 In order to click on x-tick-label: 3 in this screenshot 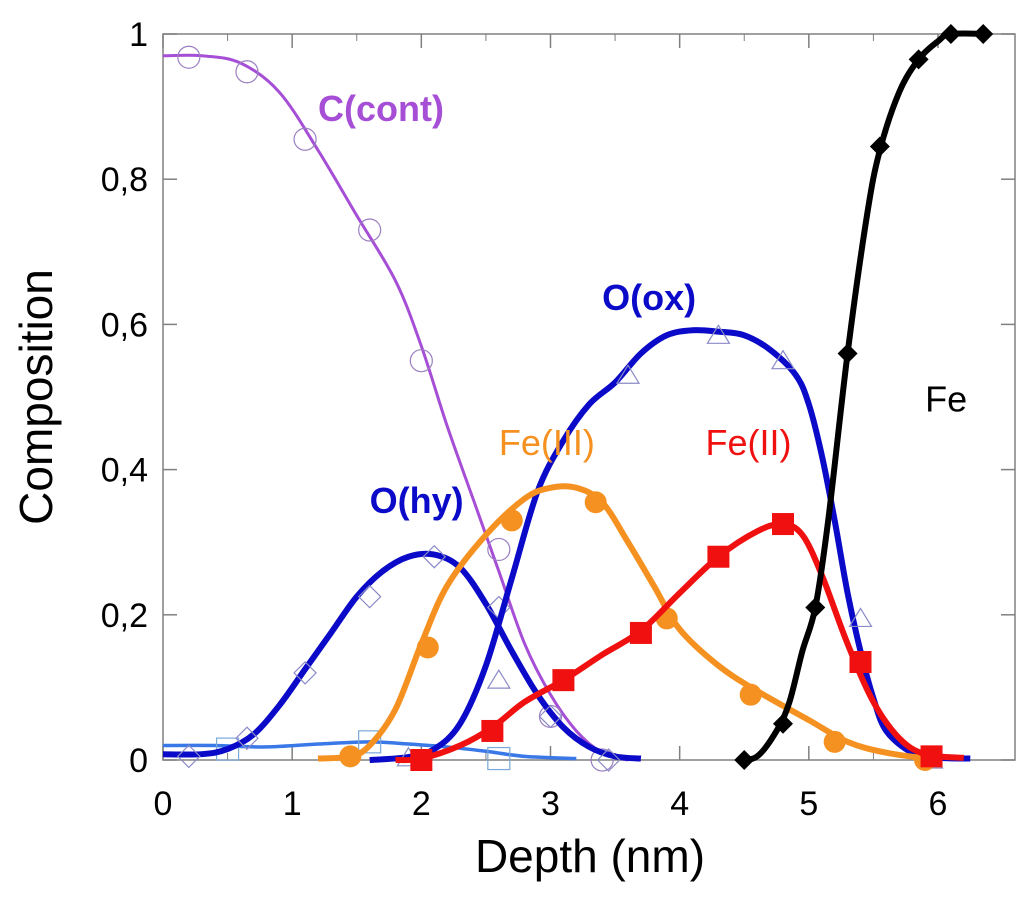, I will do `click(550, 804)`.